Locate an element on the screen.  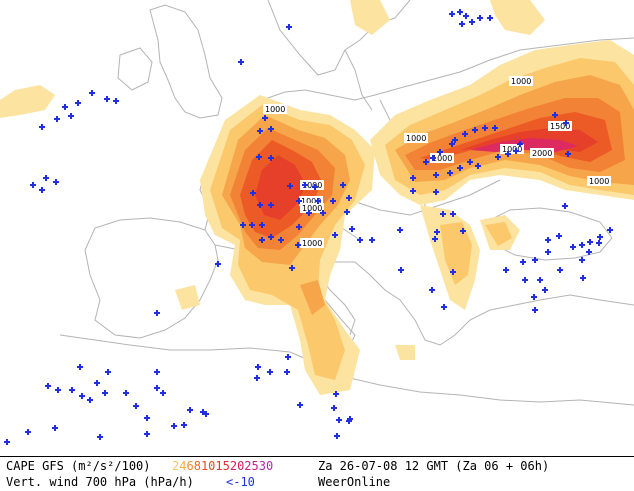
cape-color-scale: 24681015202530 is located at coordinates (222, 466).